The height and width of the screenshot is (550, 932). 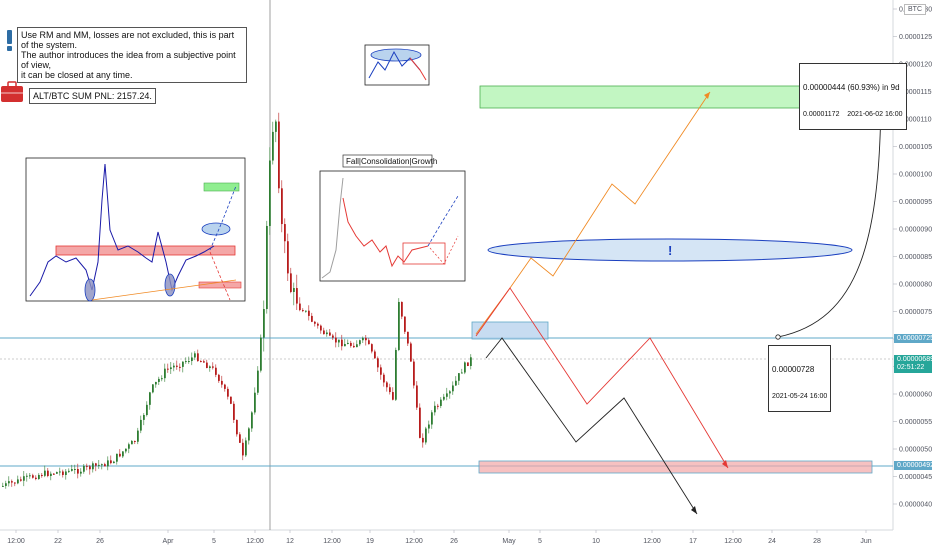 I want to click on y-tick-label: 0.00001150, so click(x=915, y=92).